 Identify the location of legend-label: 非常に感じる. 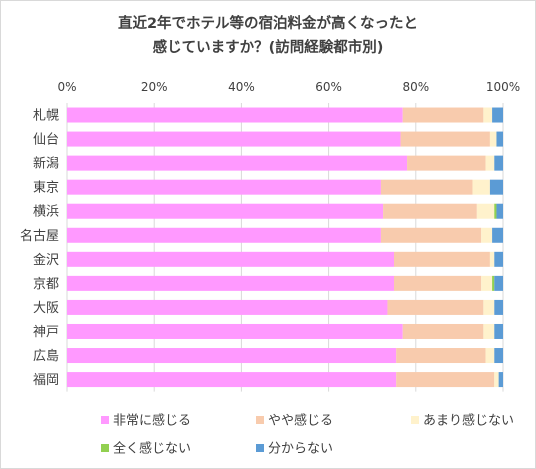
(152, 421).